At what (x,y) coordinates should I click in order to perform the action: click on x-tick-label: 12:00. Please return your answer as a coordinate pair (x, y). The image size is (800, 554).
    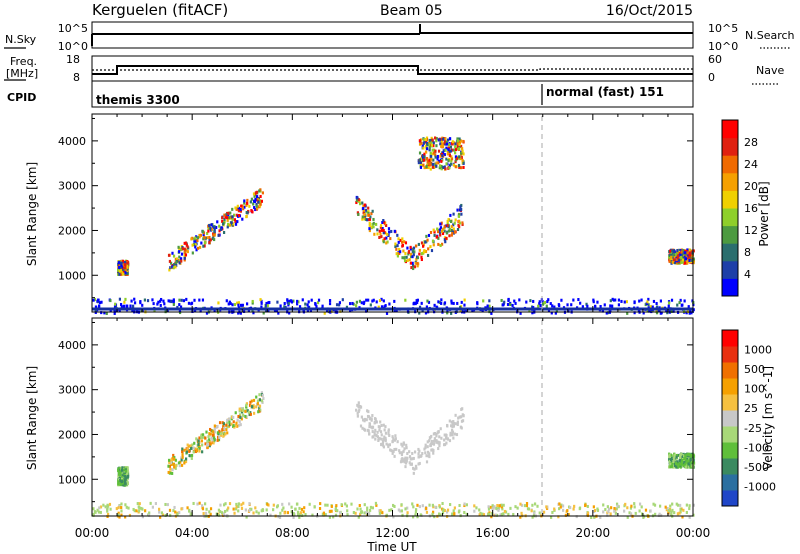
    Looking at the image, I should click on (392, 533).